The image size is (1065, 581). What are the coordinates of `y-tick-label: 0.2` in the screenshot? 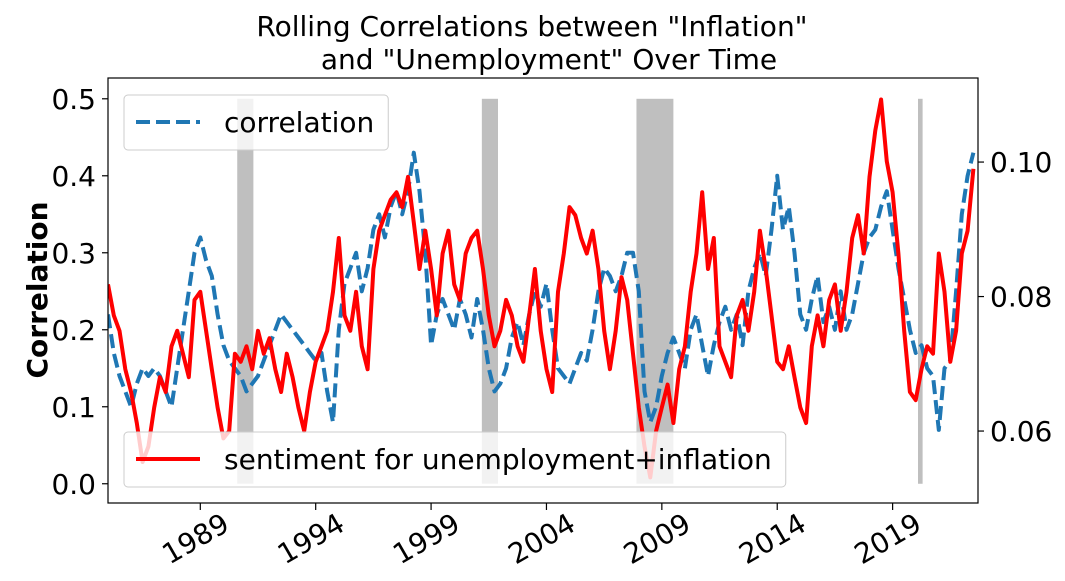 It's located at (73, 330).